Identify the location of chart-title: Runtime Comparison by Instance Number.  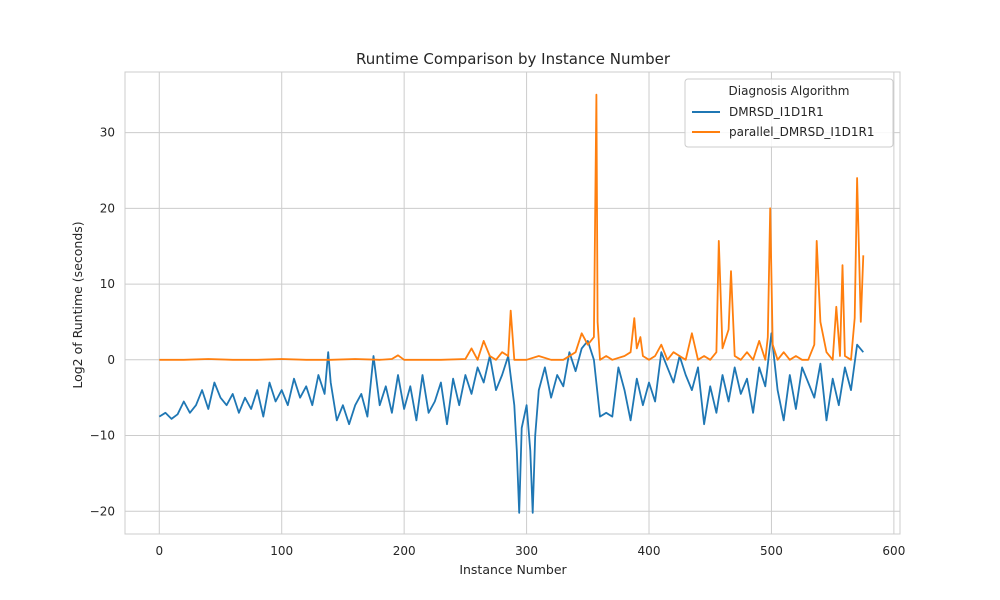
(513, 59).